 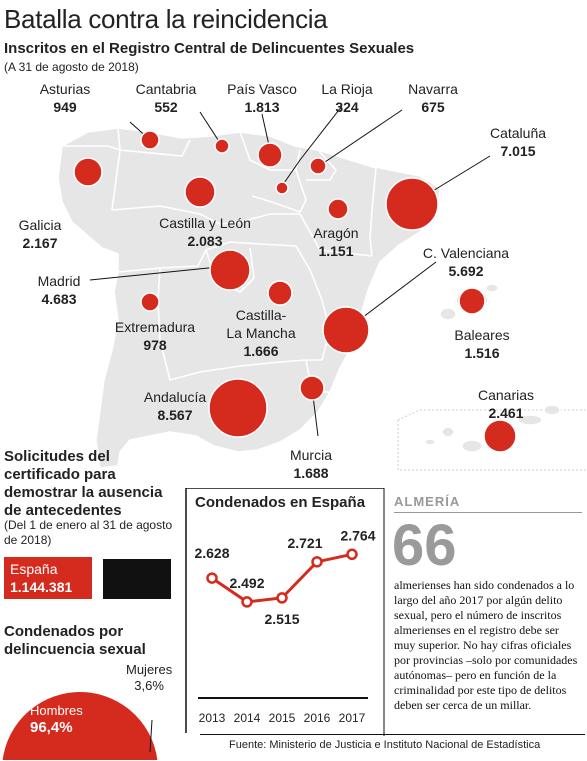 I want to click on line-data-label-2014: 2.492, so click(x=246, y=583).